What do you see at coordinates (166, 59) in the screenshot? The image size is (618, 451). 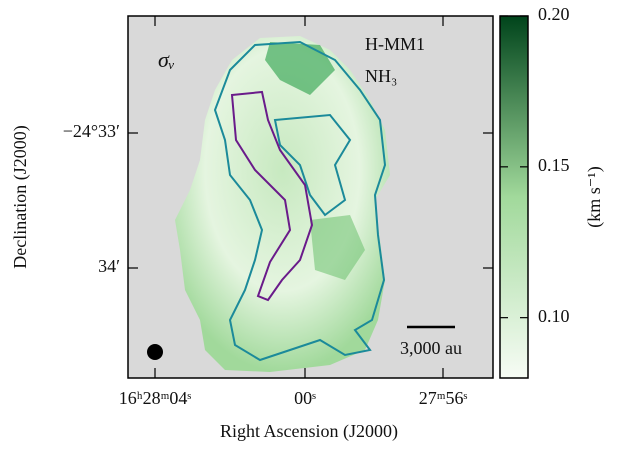 I see `quantity-label: σᵥ` at bounding box center [166, 59].